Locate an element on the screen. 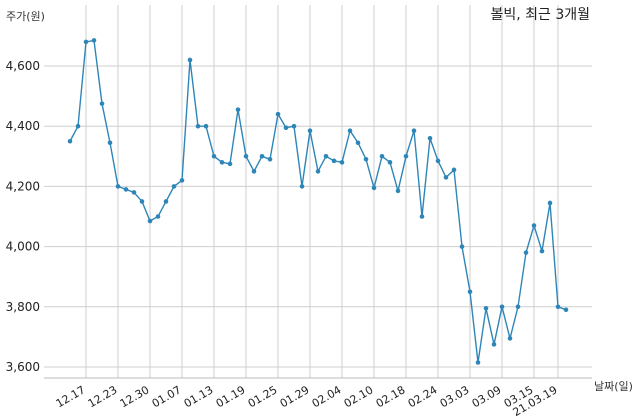 The height and width of the screenshot is (419, 640). y-tick-label: 4,400 is located at coordinates (23, 126).